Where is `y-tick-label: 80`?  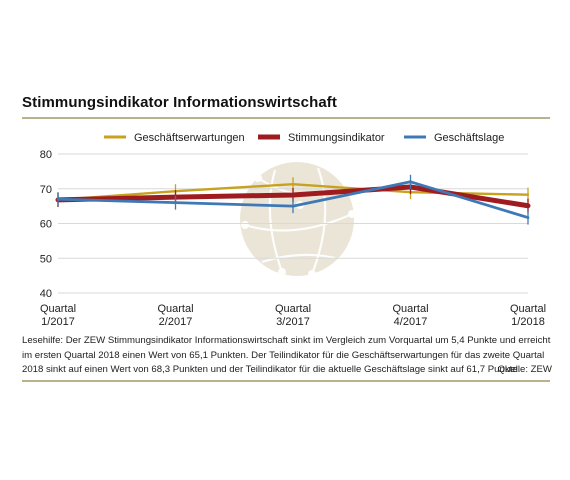 y-tick-label: 80 is located at coordinates (46, 155).